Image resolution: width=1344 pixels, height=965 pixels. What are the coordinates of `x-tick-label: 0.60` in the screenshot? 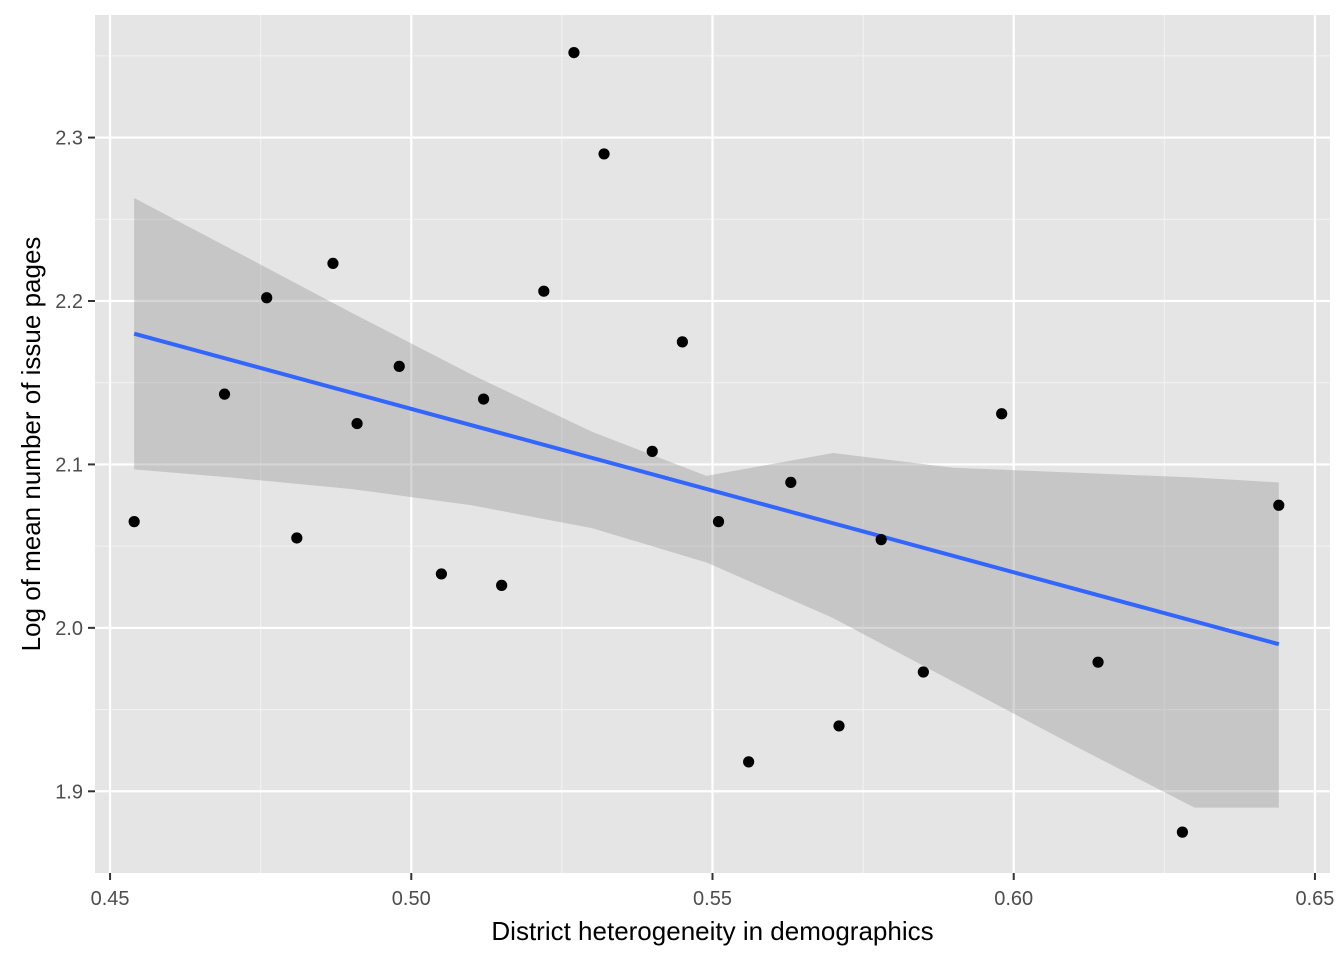 It's located at (1013, 899).